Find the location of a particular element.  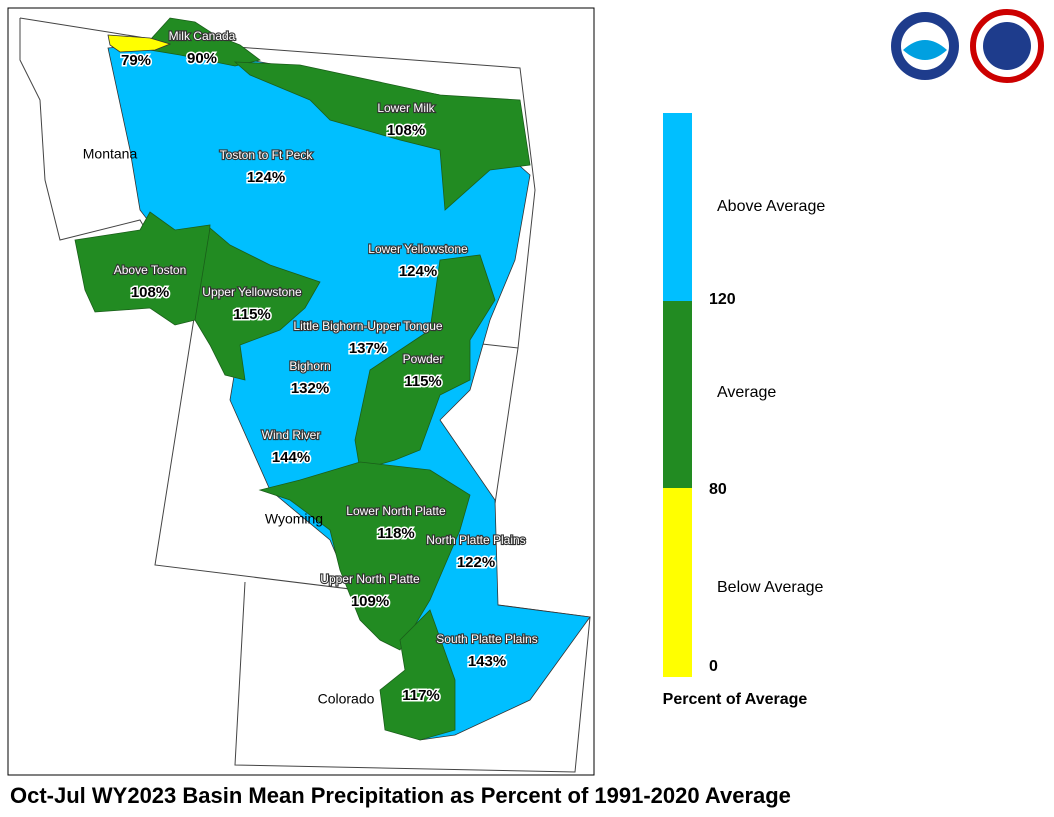

basin-value: 109% is located at coordinates (370, 601).